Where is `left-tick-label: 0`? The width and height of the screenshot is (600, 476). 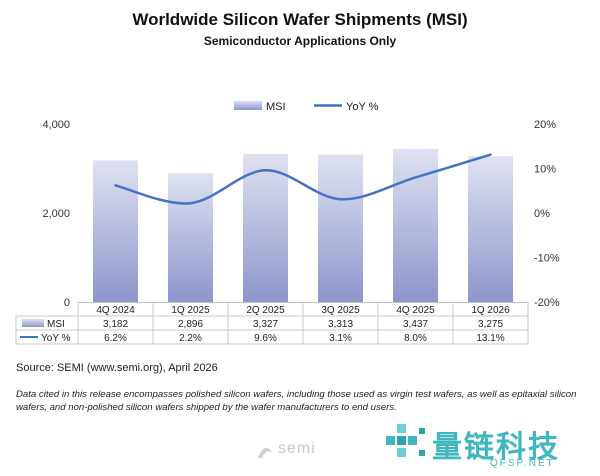
left-tick-label: 0 is located at coordinates (67, 303).